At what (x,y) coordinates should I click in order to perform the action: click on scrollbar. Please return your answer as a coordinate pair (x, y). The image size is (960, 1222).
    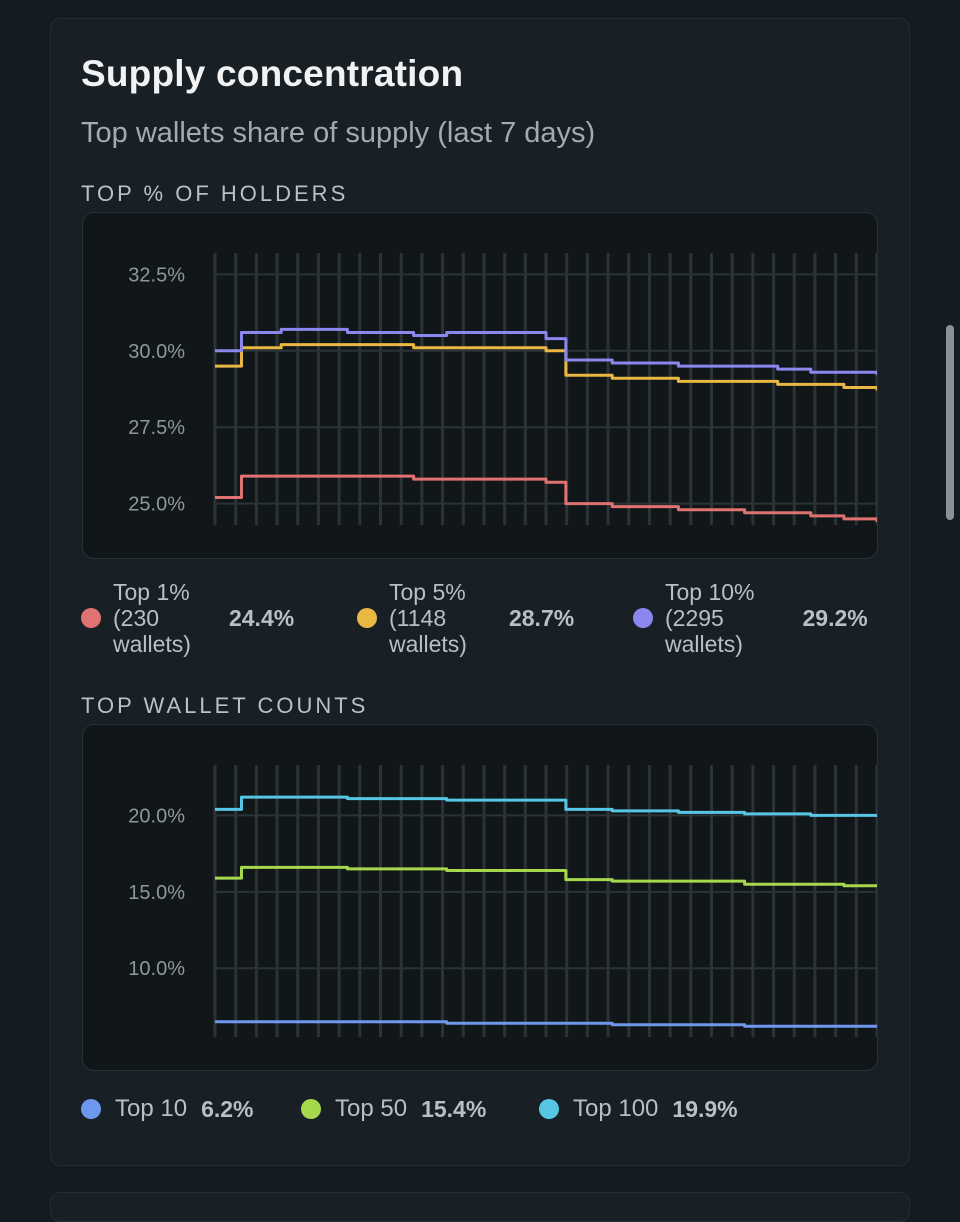
    Looking at the image, I should click on (950, 422).